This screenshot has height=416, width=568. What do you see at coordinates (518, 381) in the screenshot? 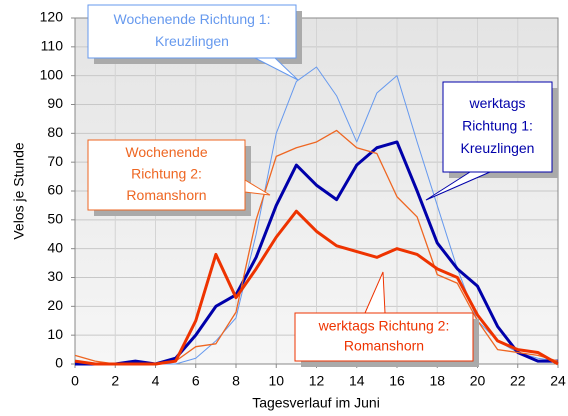
I see `x-tick-label: 22` at bounding box center [518, 381].